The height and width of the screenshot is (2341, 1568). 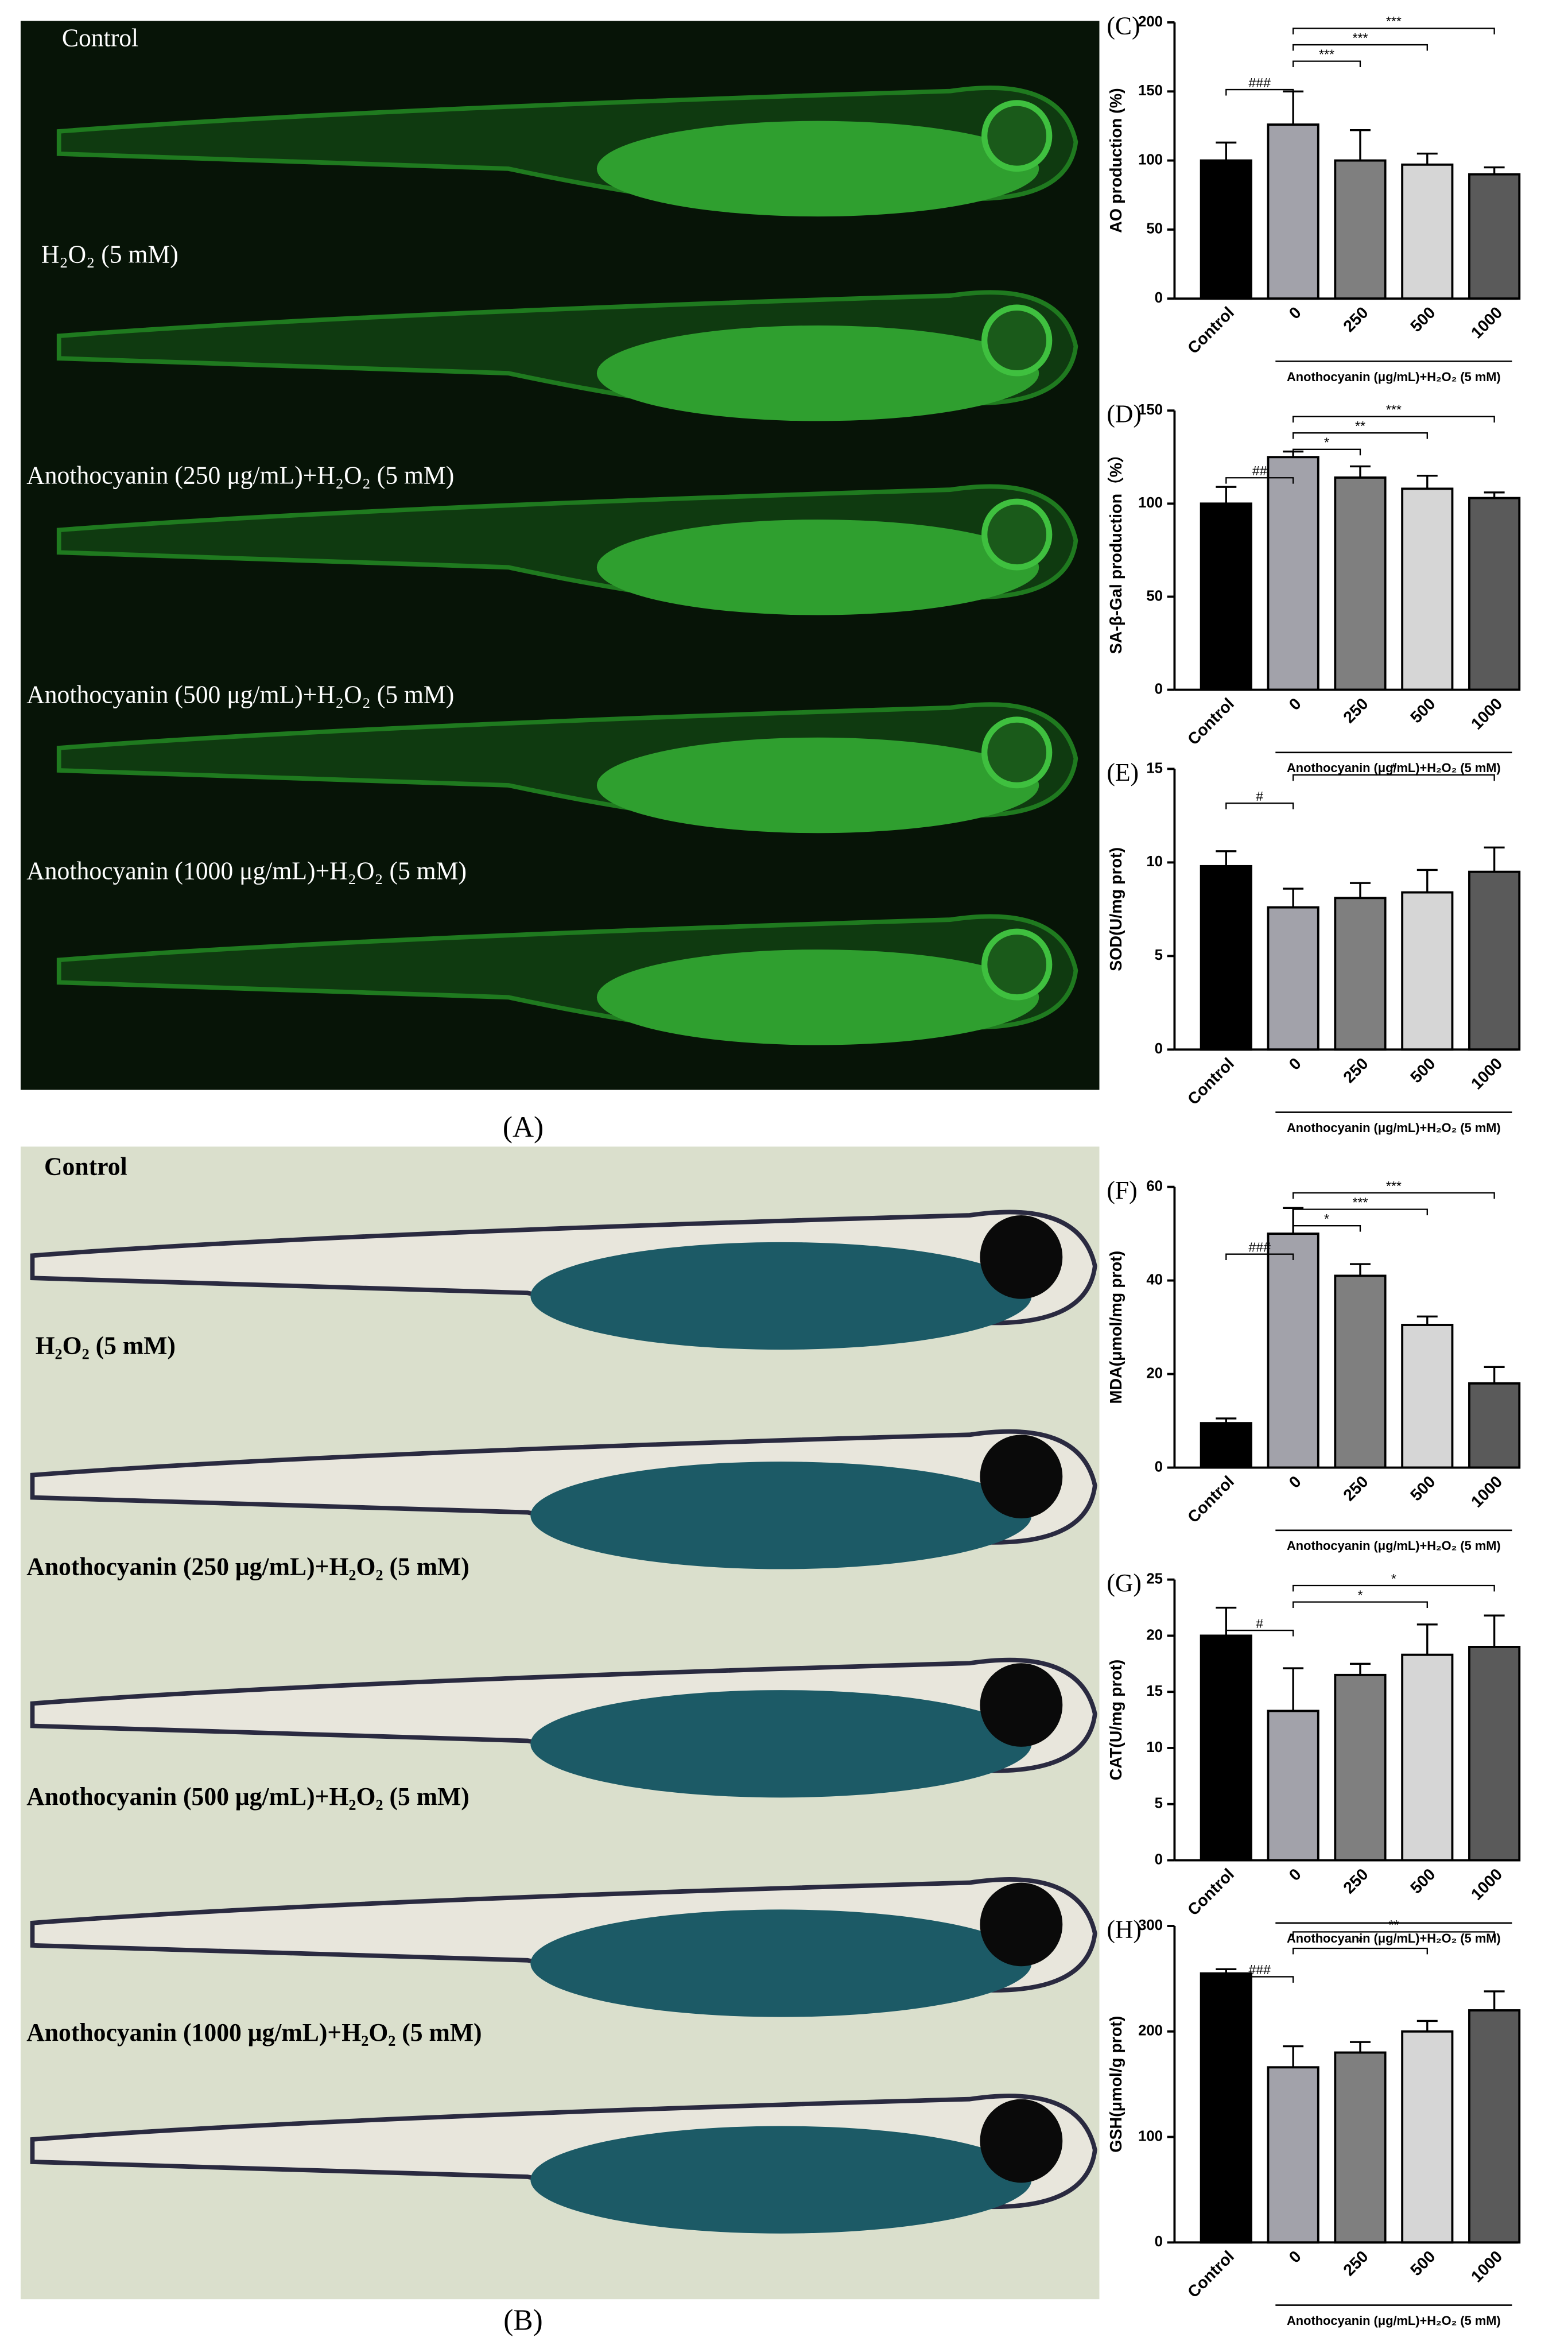 I want to click on panel-label: (F), so click(x=1122, y=1190).